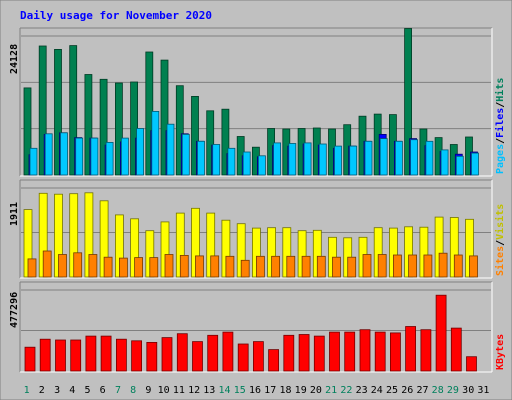 The width and height of the screenshot is (512, 400). Describe the element at coordinates (164, 390) in the screenshot. I see `x-tick-label-day-10: 10` at that location.